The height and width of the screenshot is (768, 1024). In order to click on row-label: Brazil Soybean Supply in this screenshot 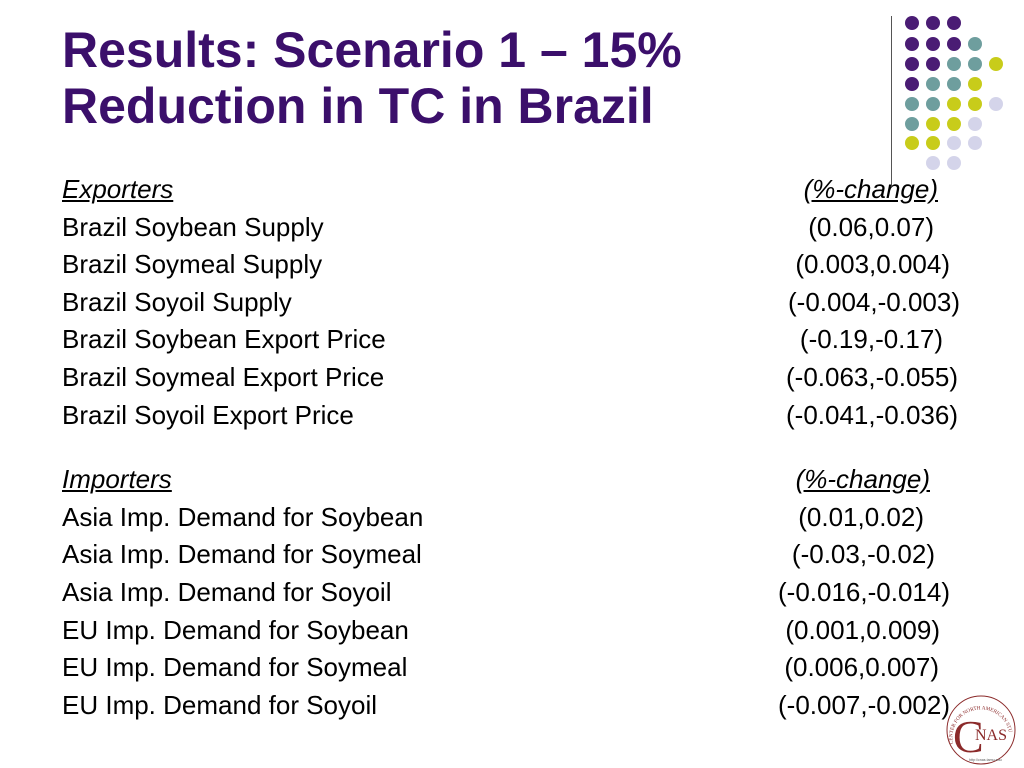, I will do `click(193, 226)`.